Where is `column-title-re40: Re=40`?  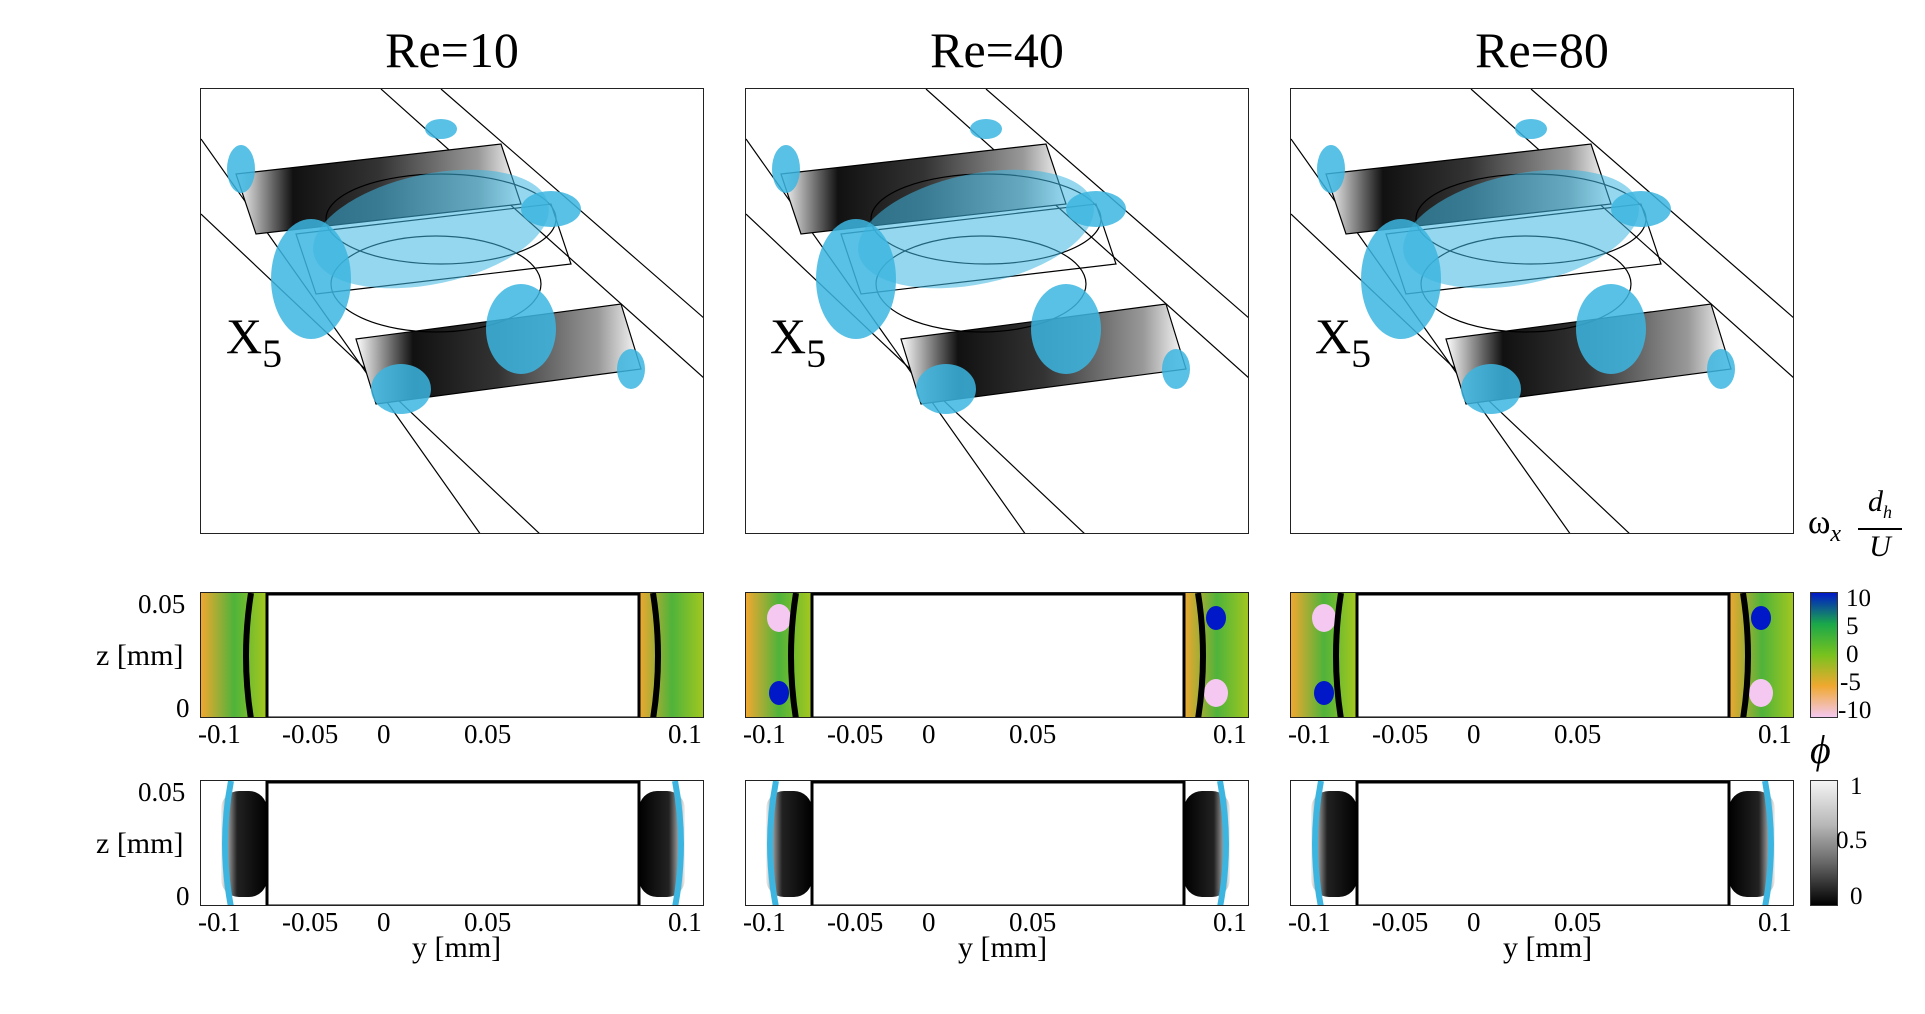
column-title-re40: Re=40 is located at coordinates (997, 50).